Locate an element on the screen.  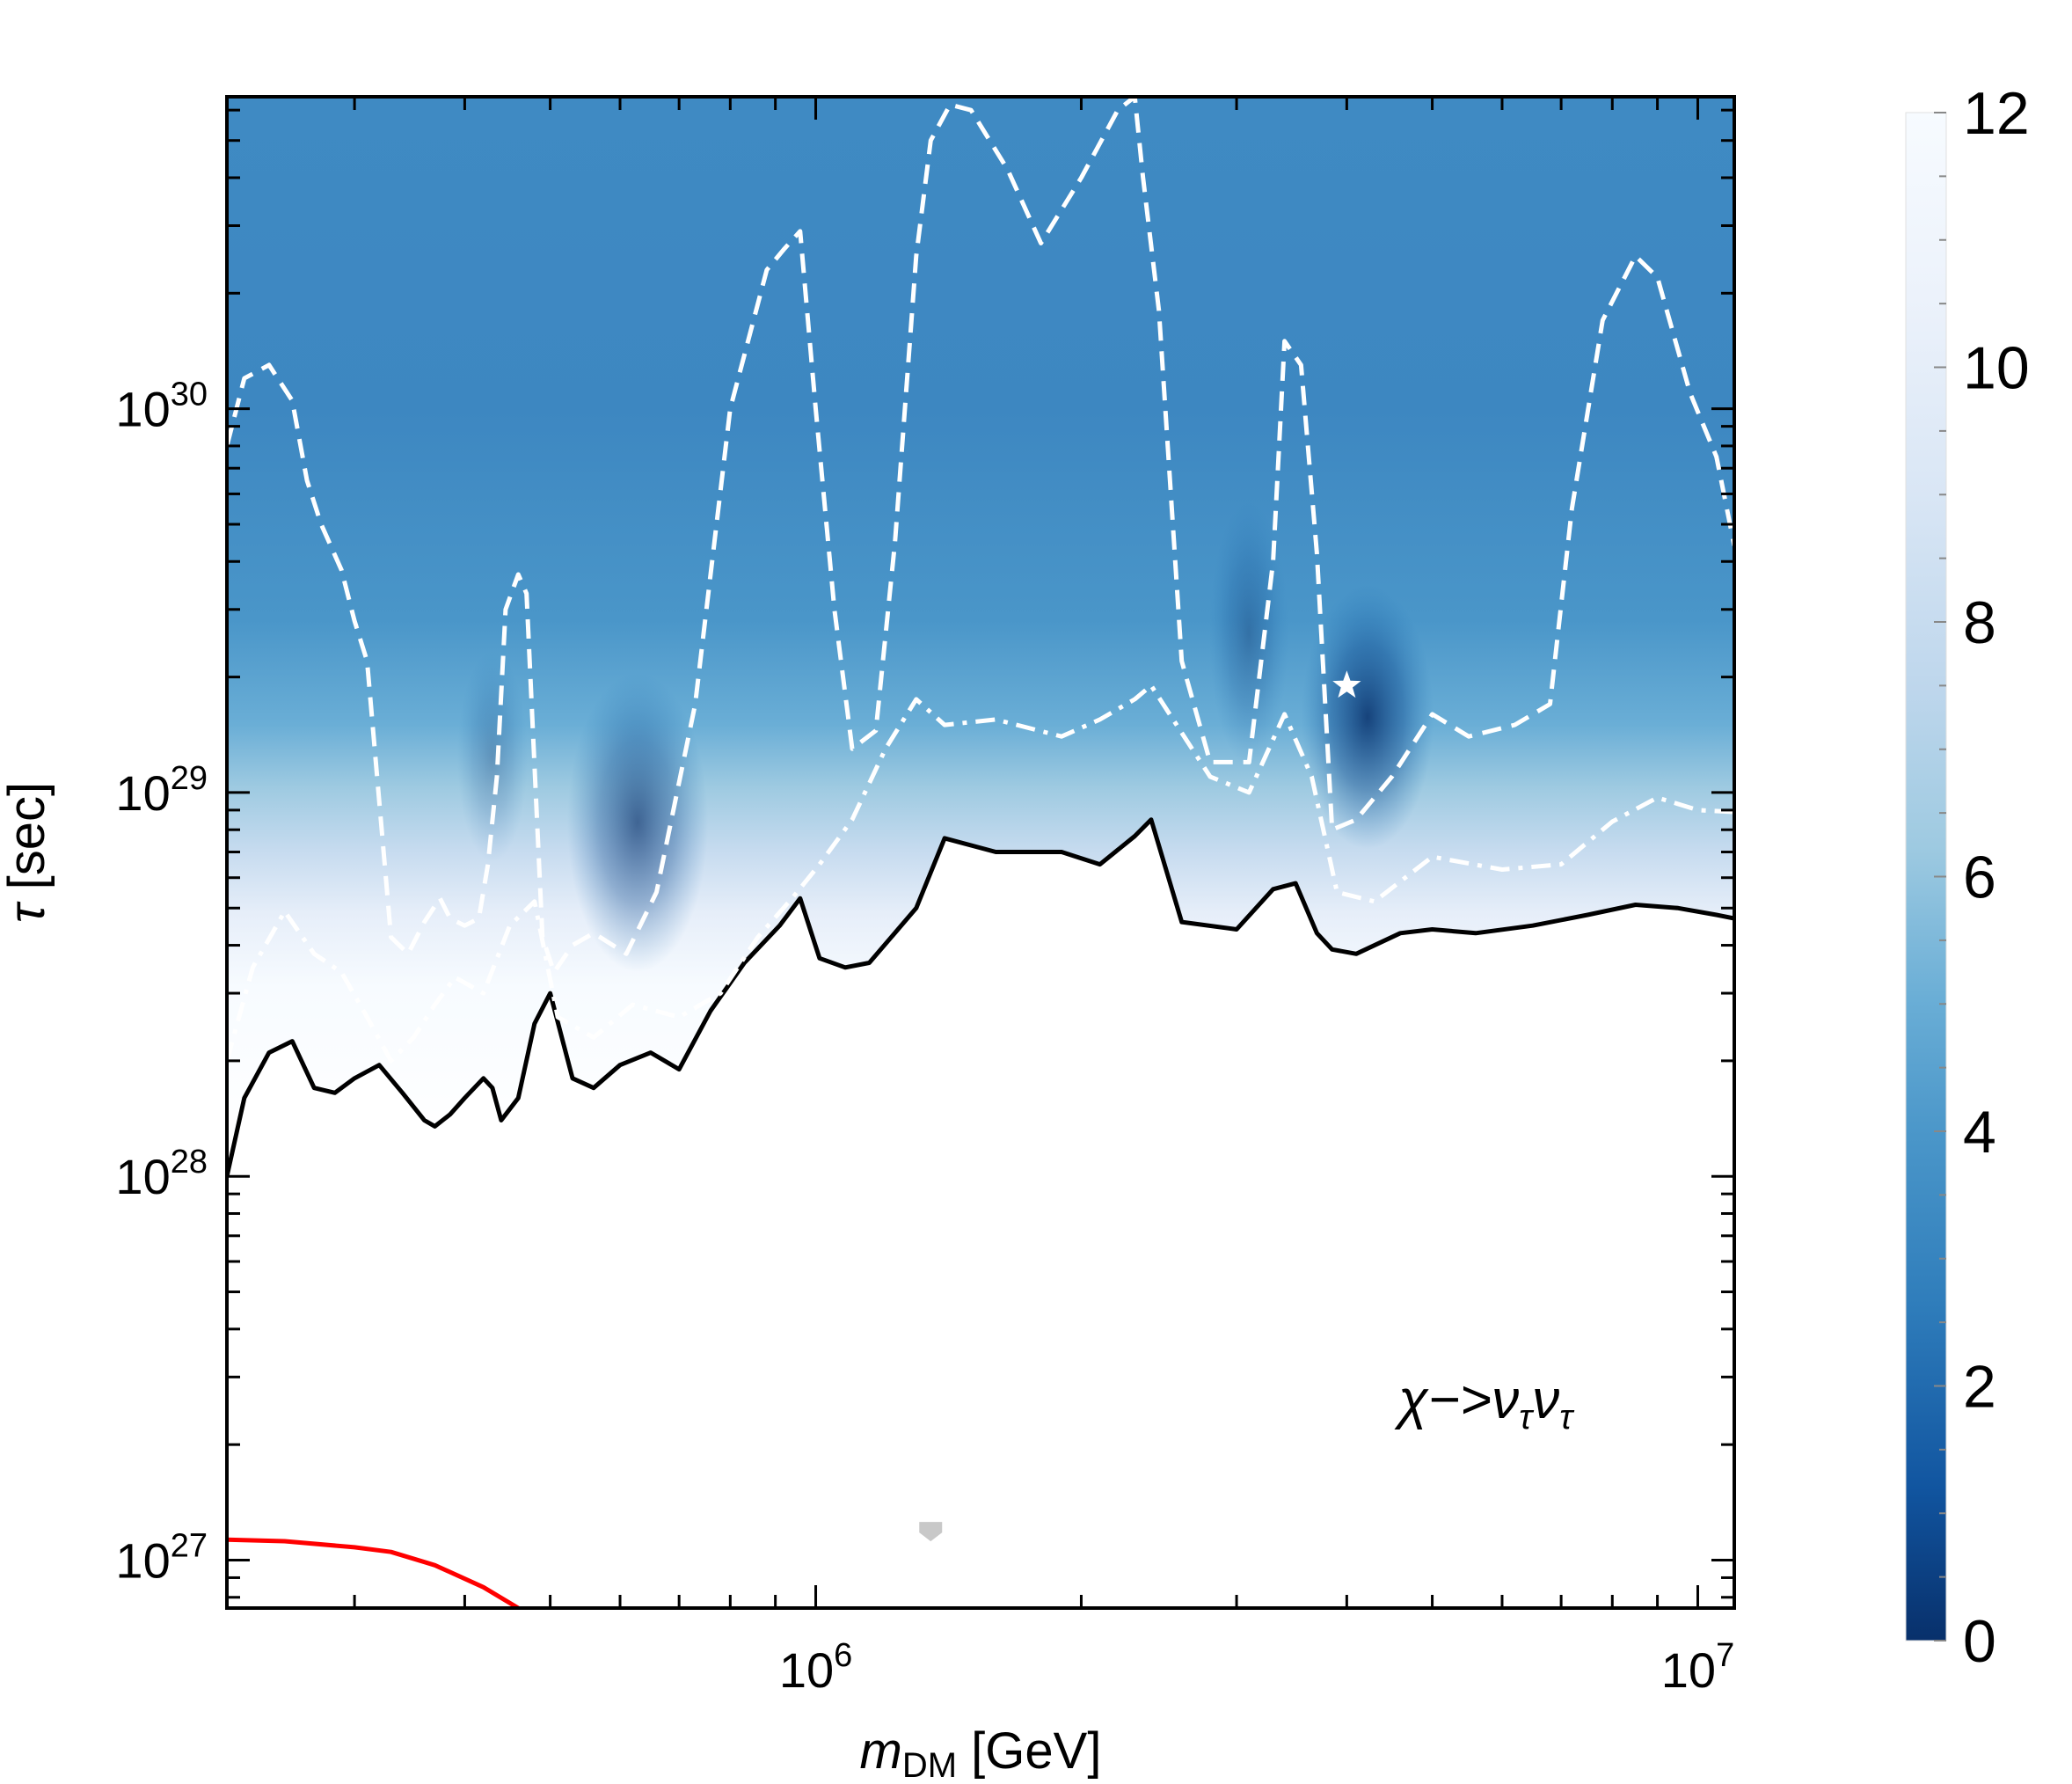
channel-annotation-sub2: τ is located at coordinates (1567, 1417).